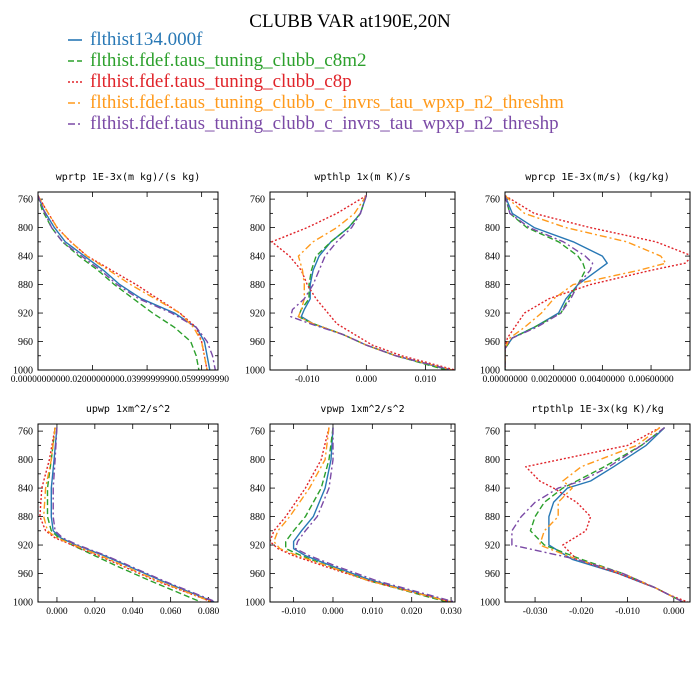  Describe the element at coordinates (133, 612) in the screenshot. I see `x-tick-label: 0.040` at that location.